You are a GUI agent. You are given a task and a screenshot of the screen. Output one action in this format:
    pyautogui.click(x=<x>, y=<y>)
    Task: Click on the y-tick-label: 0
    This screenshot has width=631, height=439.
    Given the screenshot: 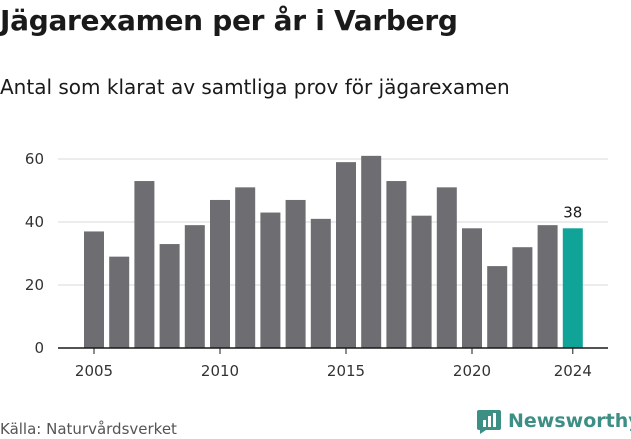 What is the action you would take?
    pyautogui.click(x=39, y=348)
    